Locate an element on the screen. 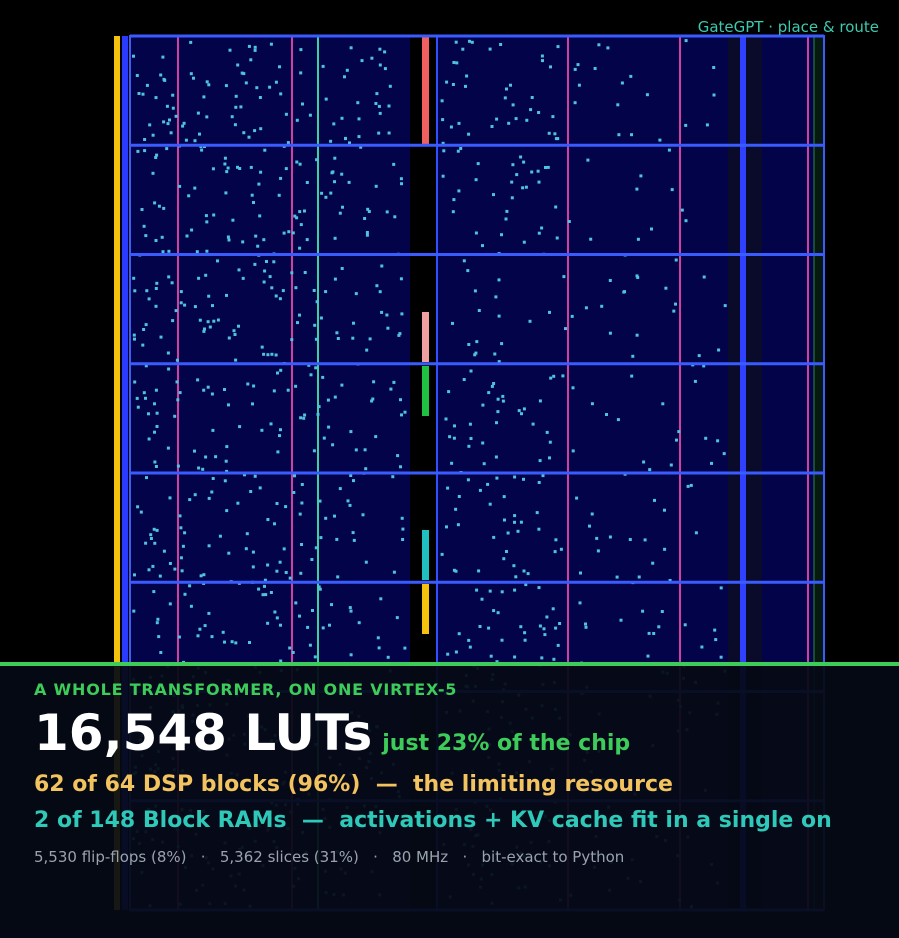 Image resolution: width=899 pixels, height=938 pixels. bram-block is located at coordinates (425, 91).